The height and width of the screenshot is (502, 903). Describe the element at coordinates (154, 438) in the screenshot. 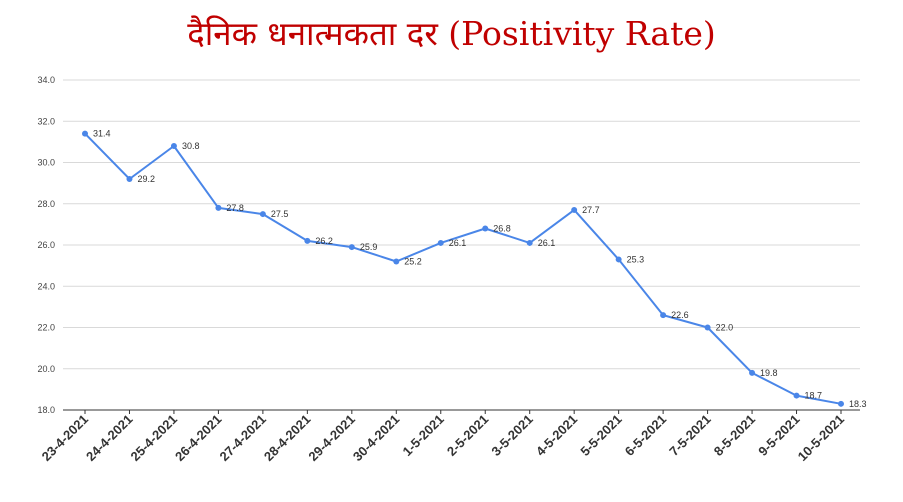

I see `x-tick-label: 25-4-2021` at that location.